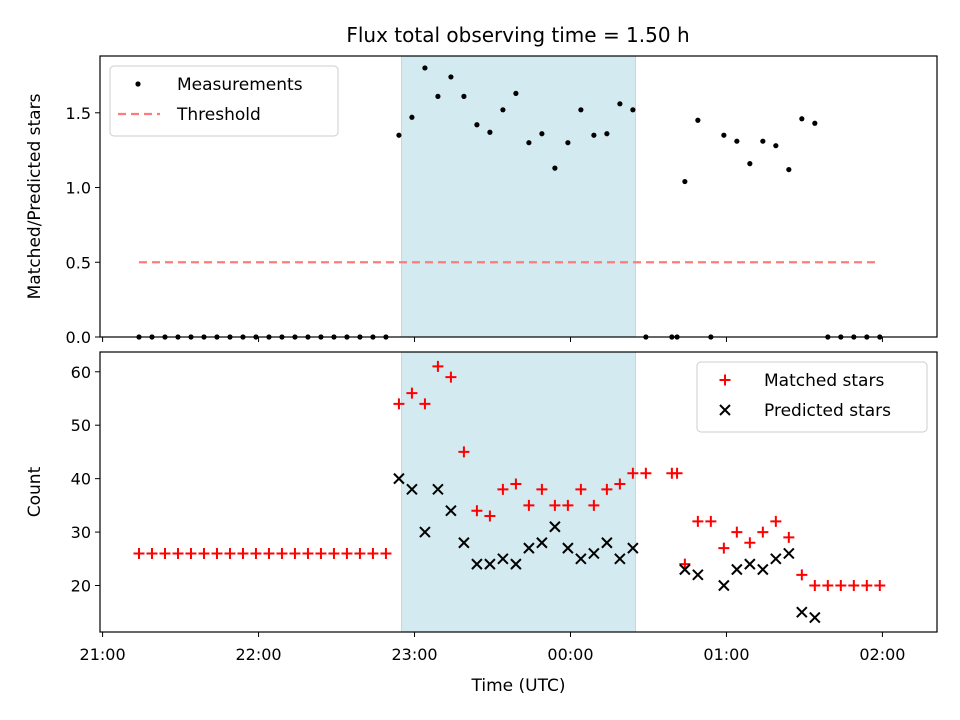 This screenshot has width=960, height=720. Describe the element at coordinates (81, 425) in the screenshot. I see `y-tick-label: 50` at that location.